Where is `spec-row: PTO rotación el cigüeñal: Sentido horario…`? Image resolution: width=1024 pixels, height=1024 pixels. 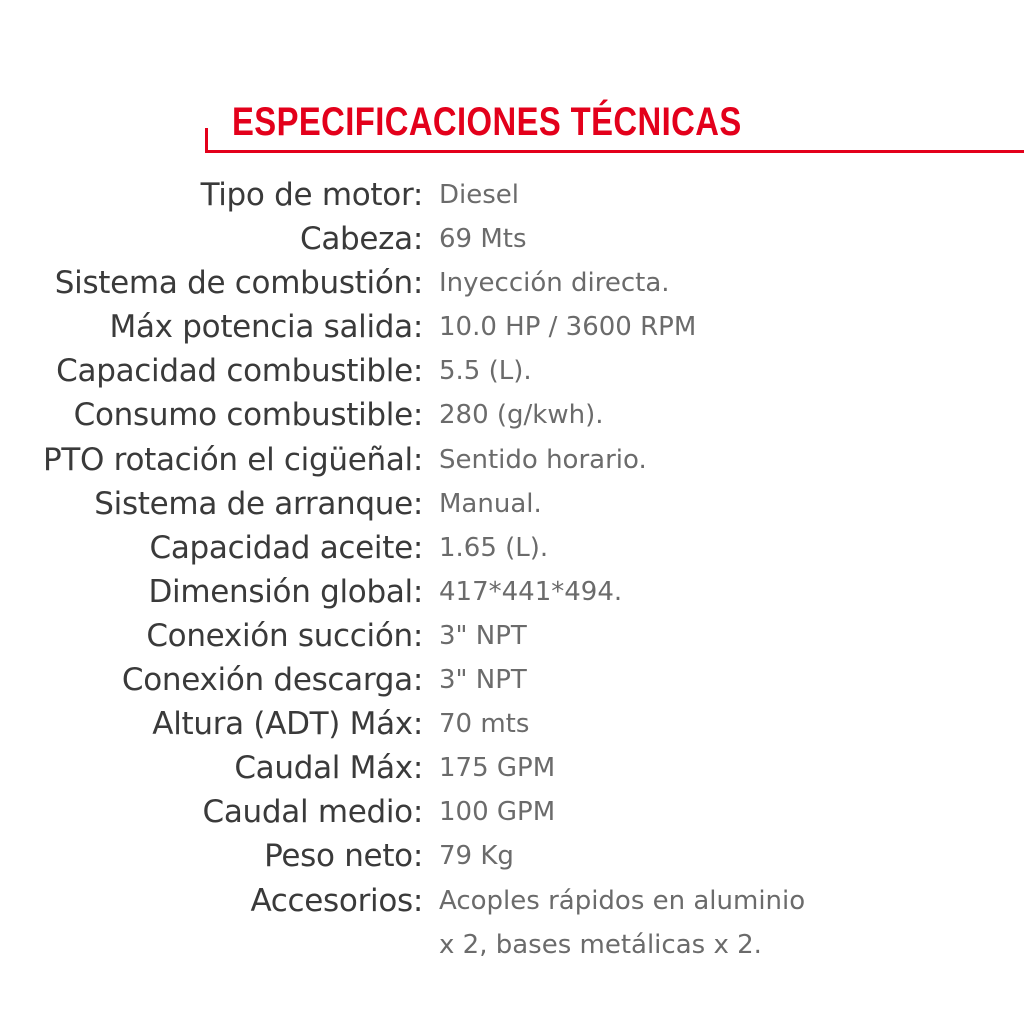
spec-row: PTO rotación el cigüeñal: Sentido horario… is located at coordinates (512, 462).